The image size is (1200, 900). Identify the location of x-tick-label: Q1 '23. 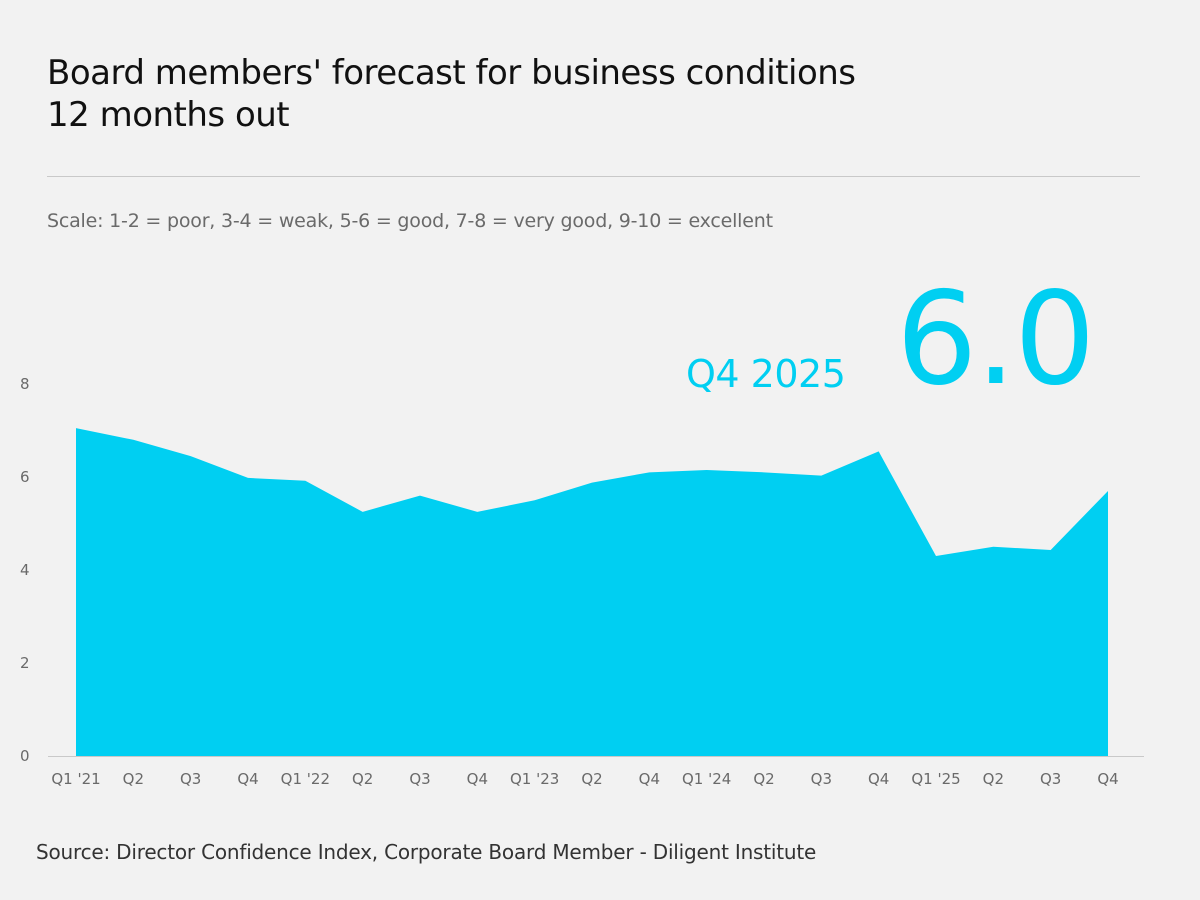
(534, 779).